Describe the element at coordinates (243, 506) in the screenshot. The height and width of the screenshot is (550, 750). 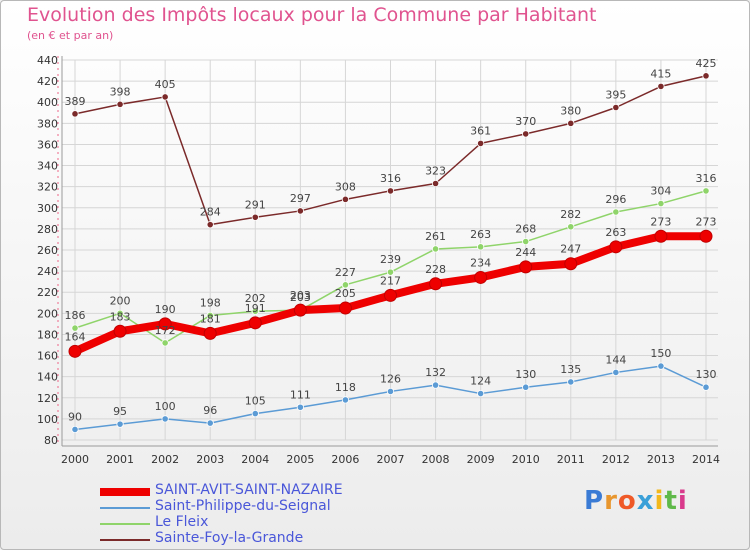
I see `legend-label: Saint-Philippe-du-Seignal` at that location.